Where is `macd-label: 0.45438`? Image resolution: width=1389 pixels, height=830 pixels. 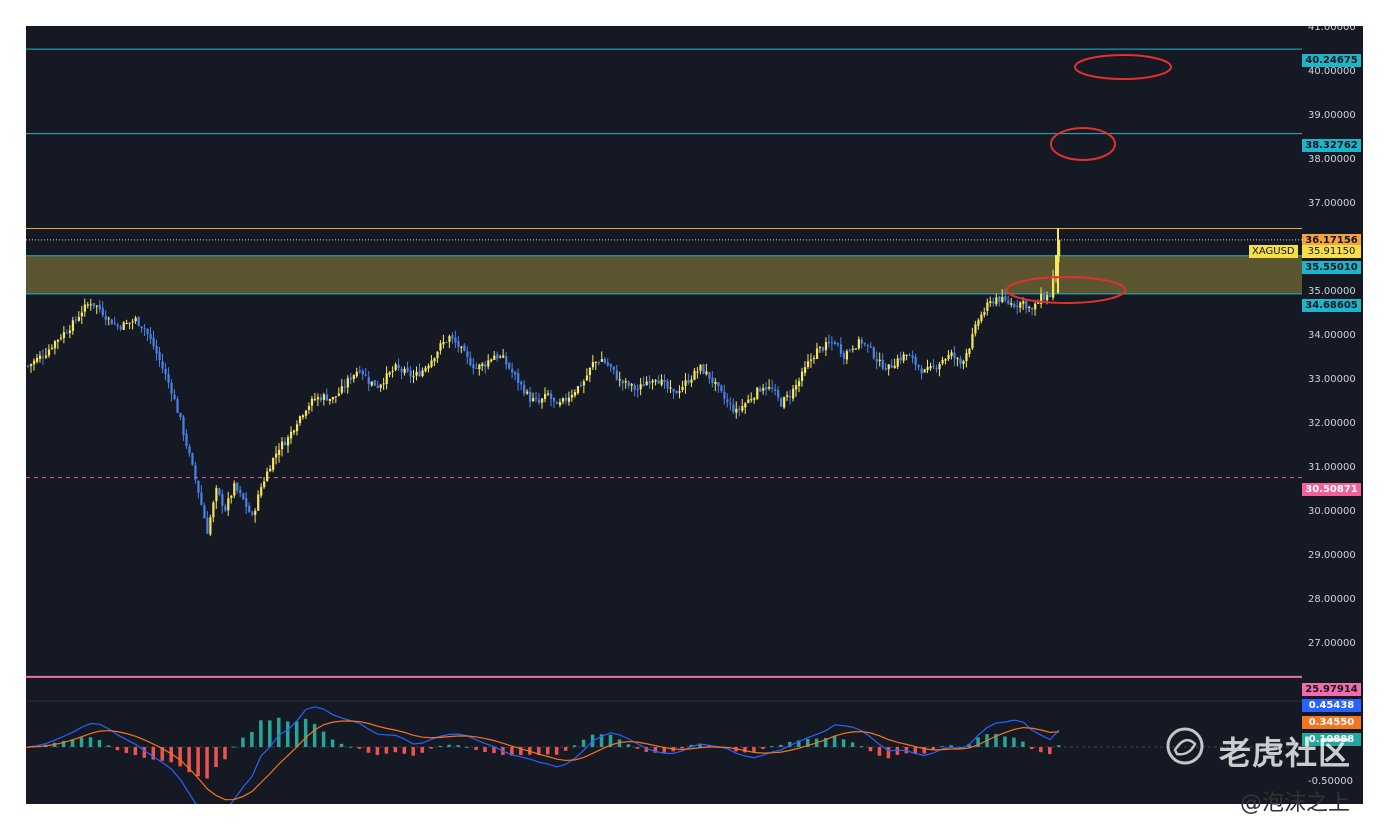
macd-label: 0.45438 is located at coordinates (1331, 705).